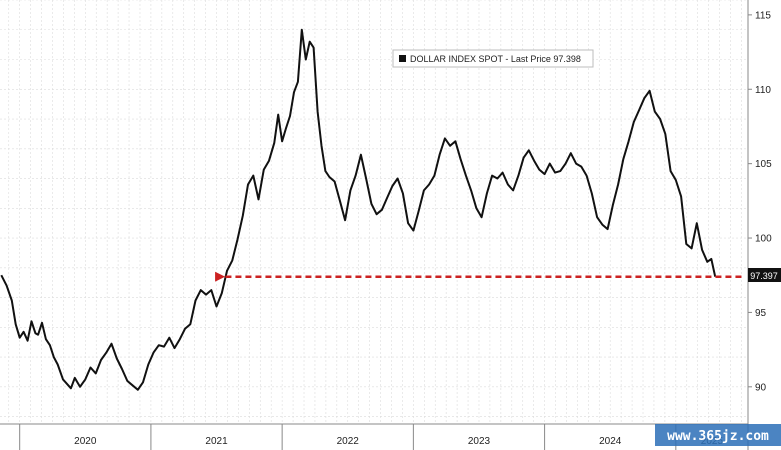 The height and width of the screenshot is (450, 781). I want to click on x-tick-label: 2021, so click(216, 441).